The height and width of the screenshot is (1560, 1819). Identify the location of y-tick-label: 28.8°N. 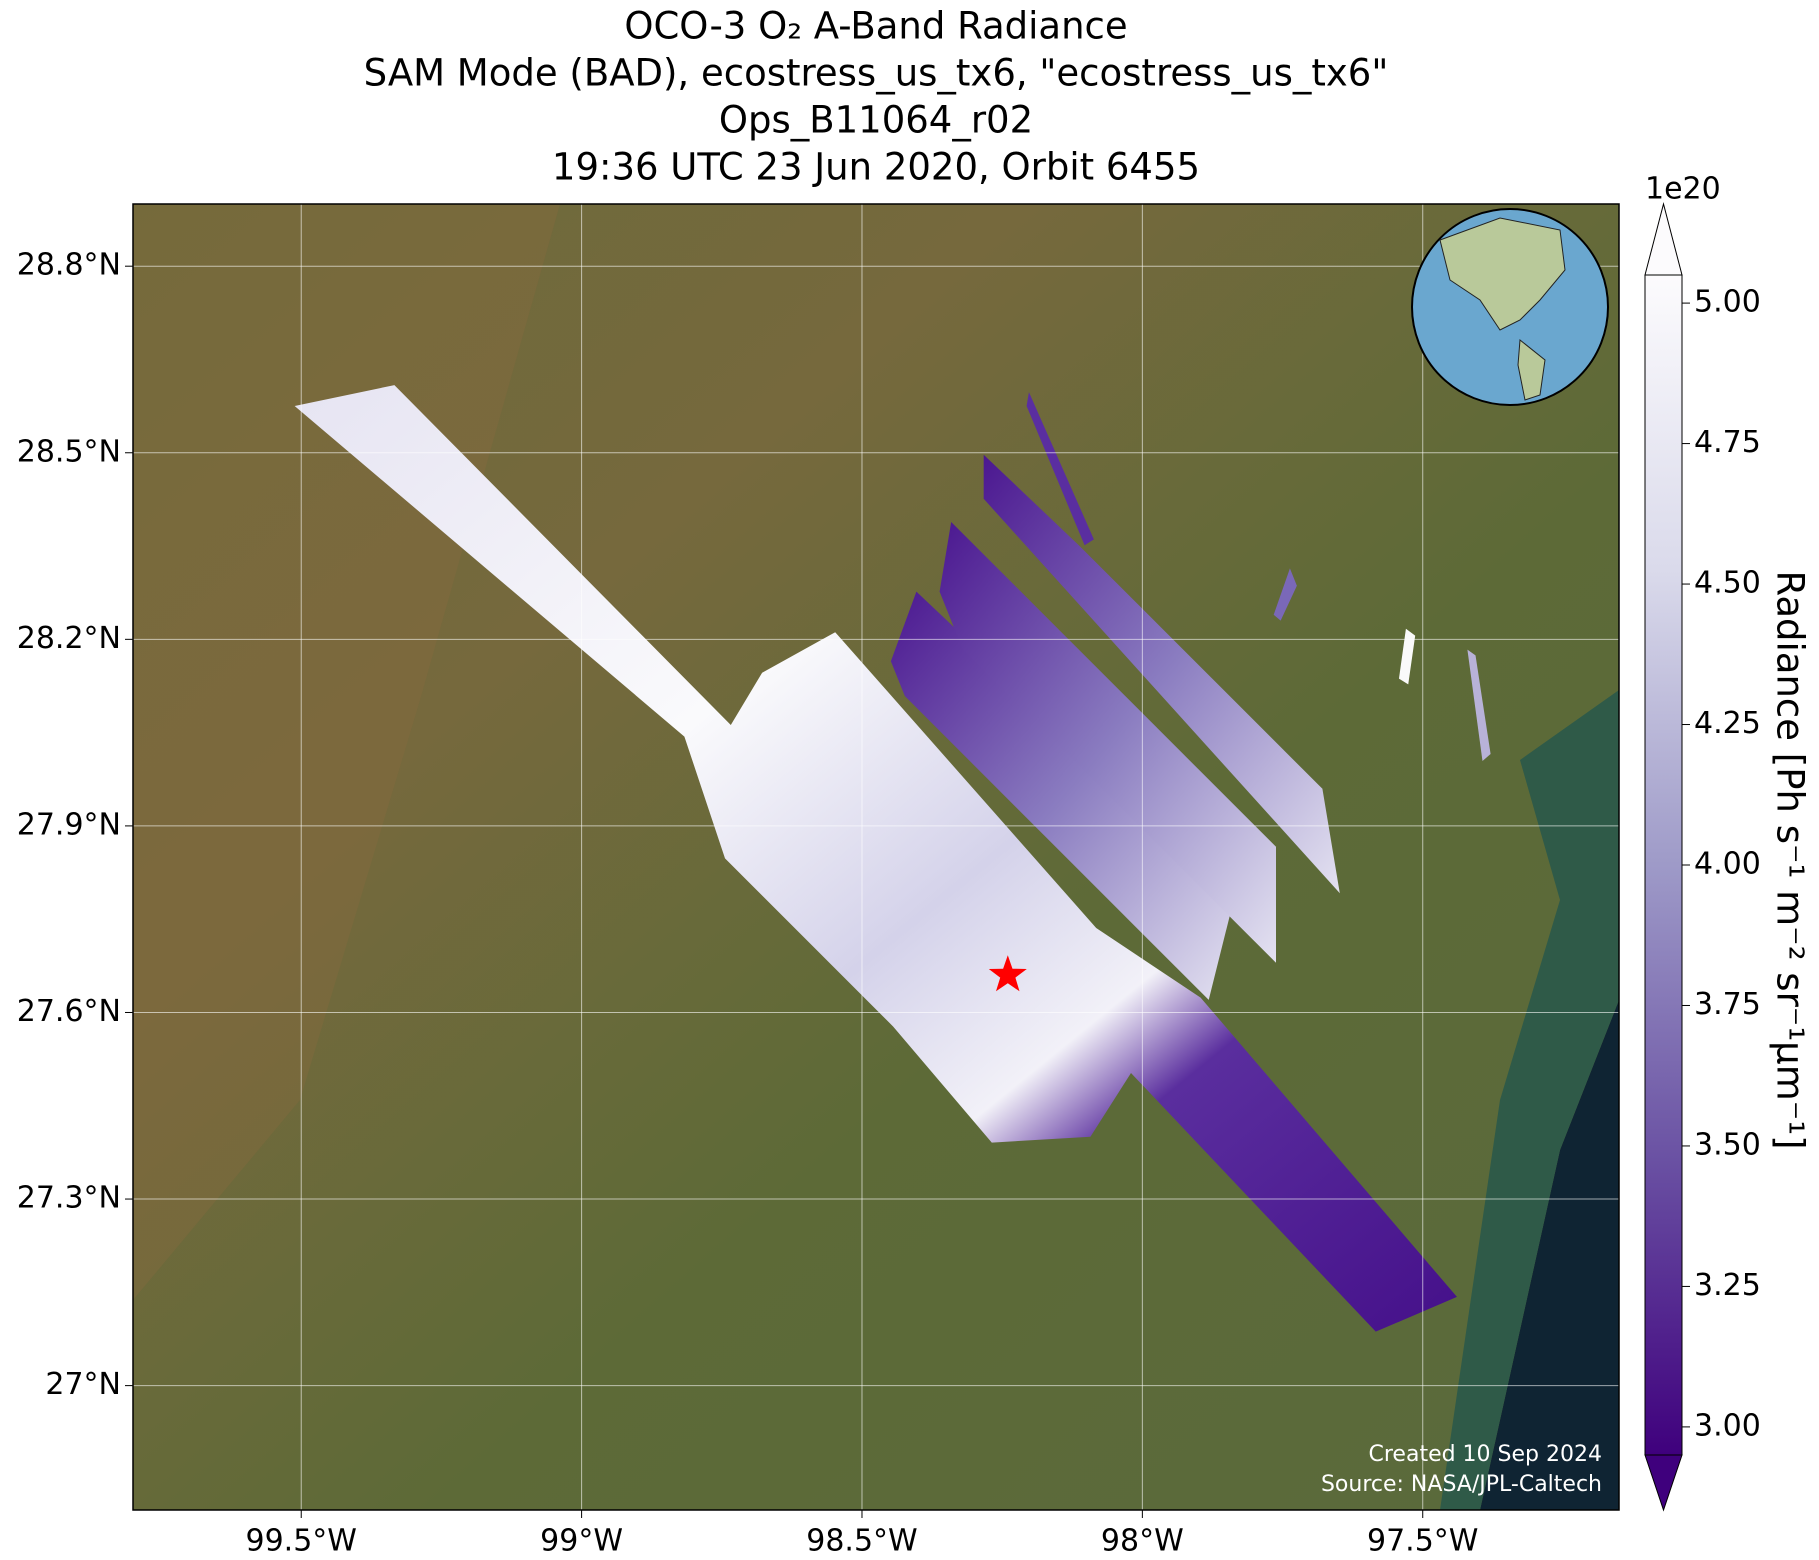
(69, 265).